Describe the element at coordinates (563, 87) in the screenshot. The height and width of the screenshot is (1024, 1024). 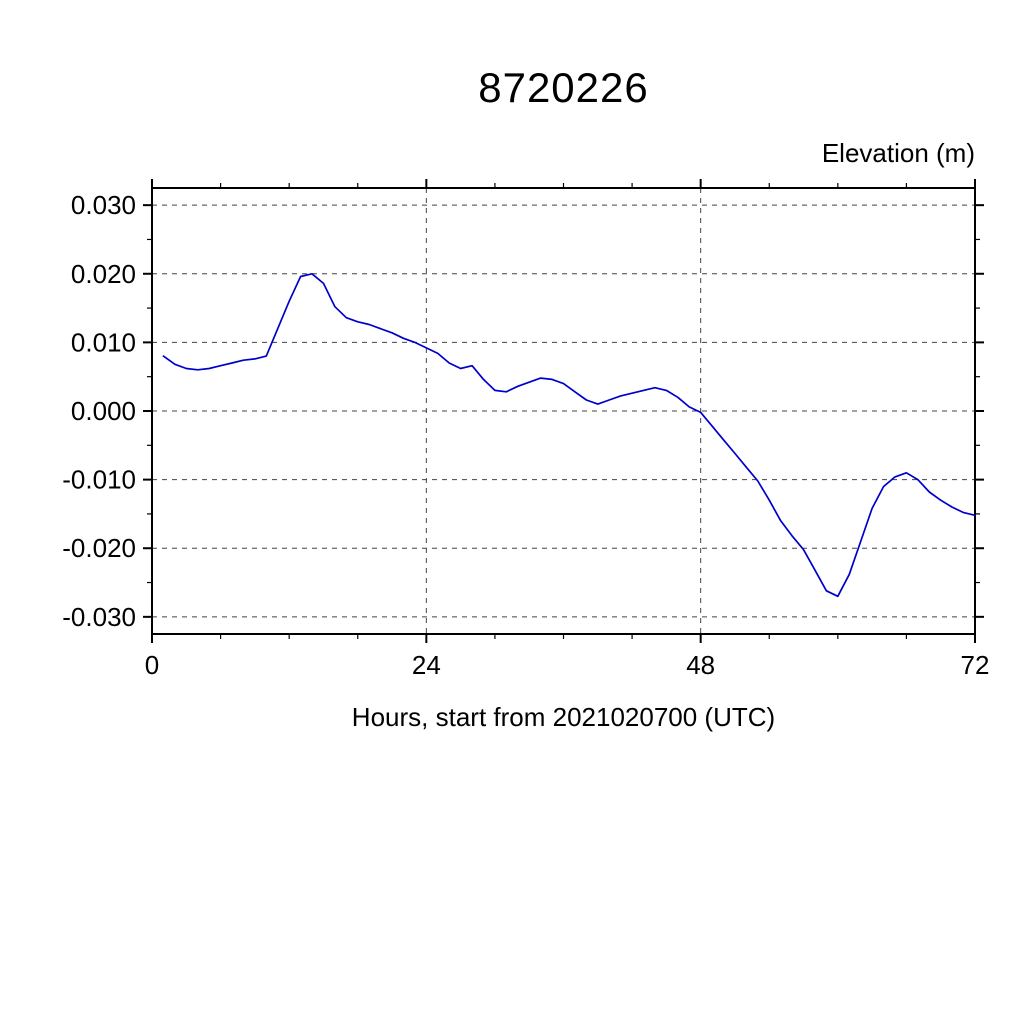
I see `chart-title: 8720226` at that location.